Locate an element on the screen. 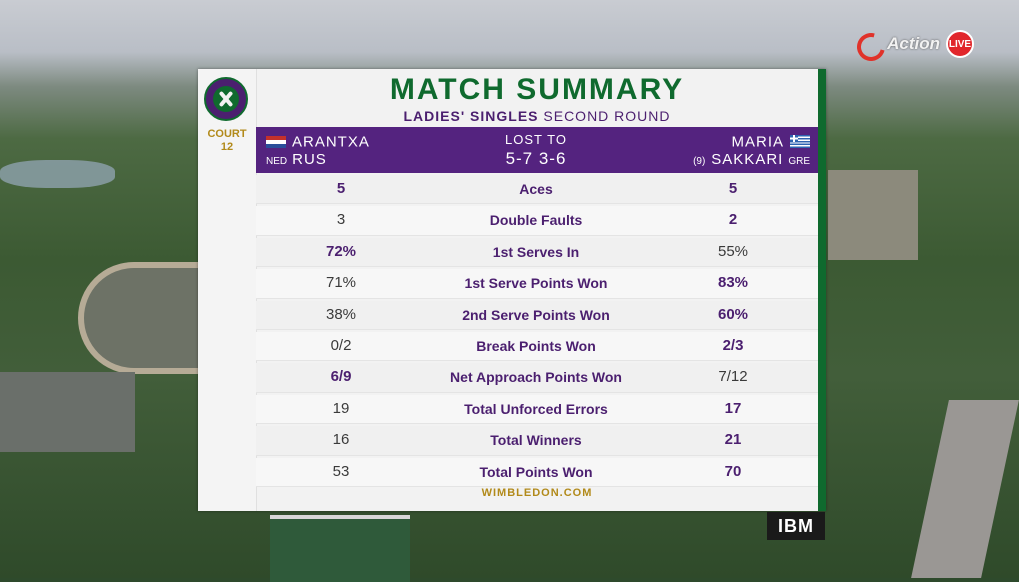 The image size is (1019, 582). player2-block: MARIA (9) SAKKARI GRE is located at coordinates (751, 151).